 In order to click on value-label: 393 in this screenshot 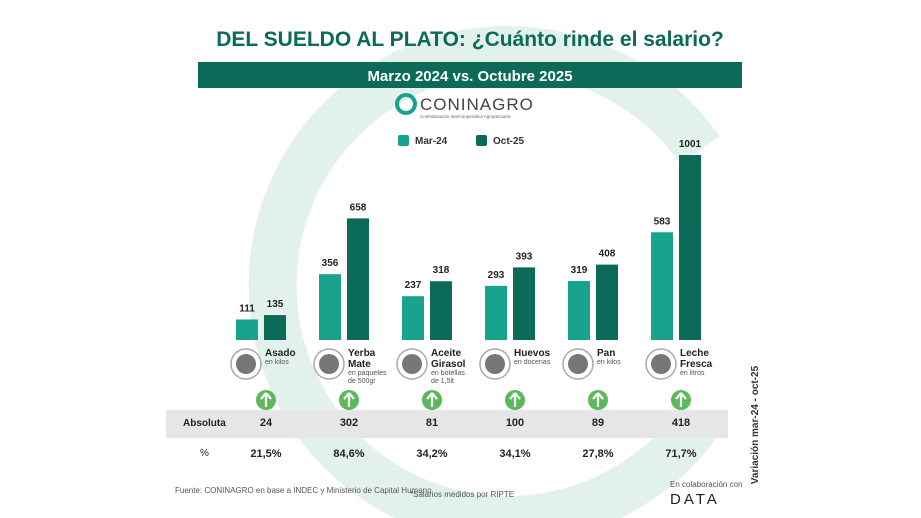, I will do `click(524, 256)`.